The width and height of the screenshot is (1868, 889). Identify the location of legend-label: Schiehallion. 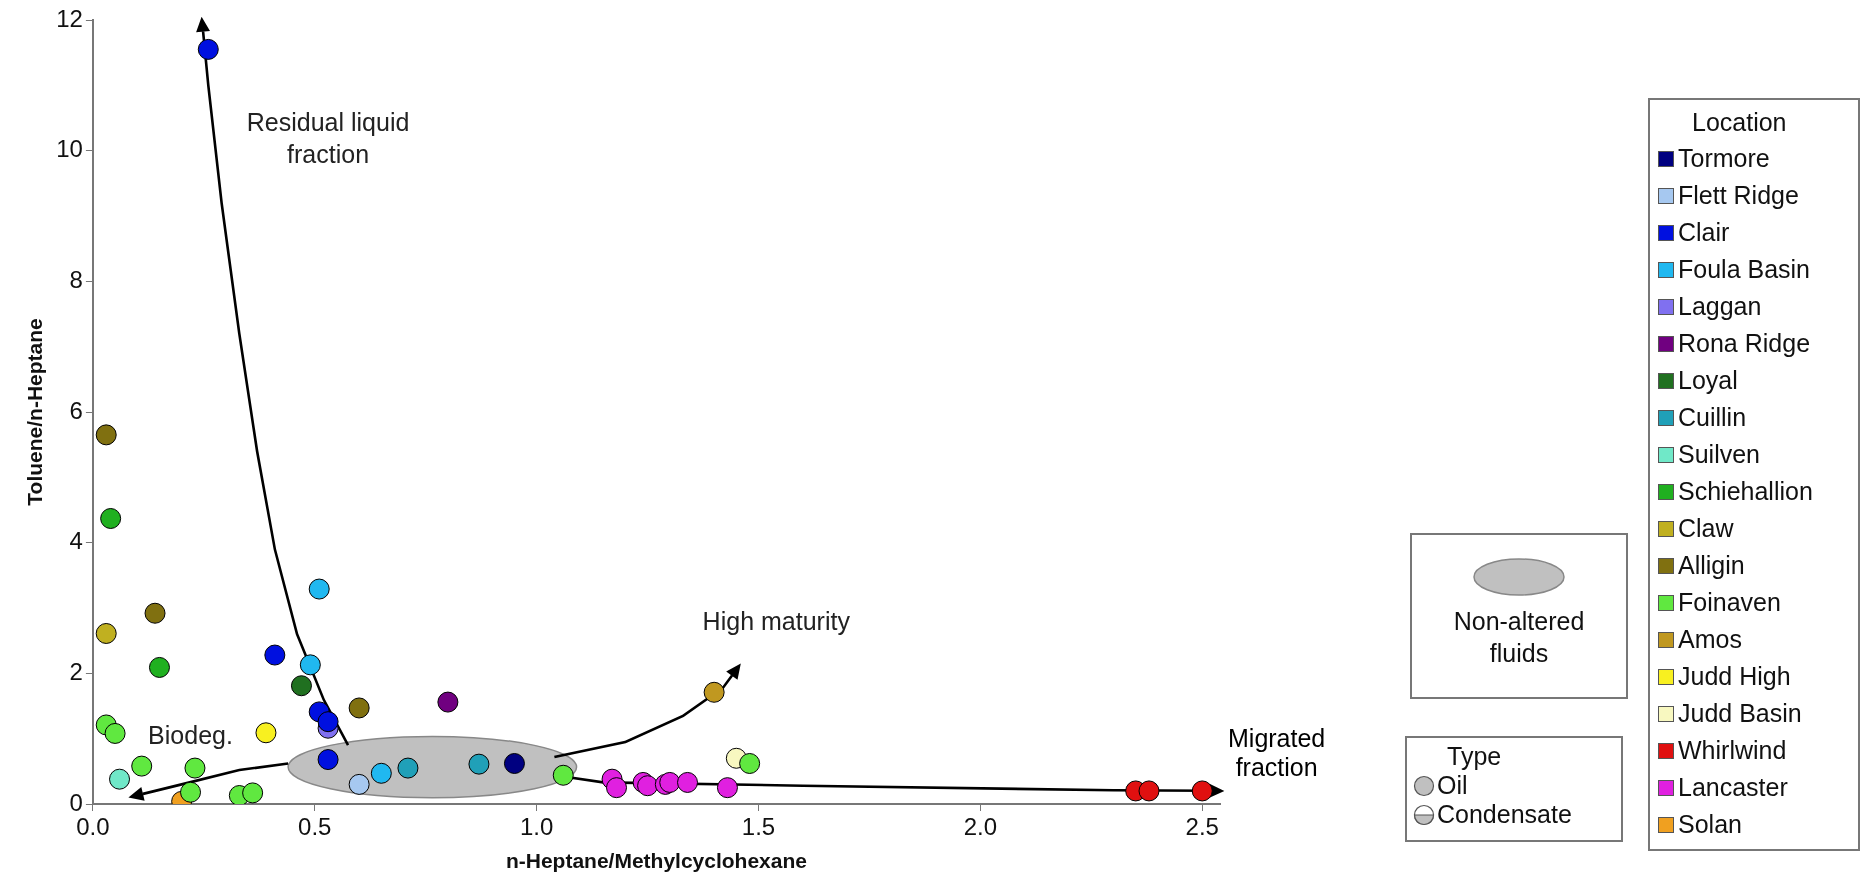
(1745, 491).